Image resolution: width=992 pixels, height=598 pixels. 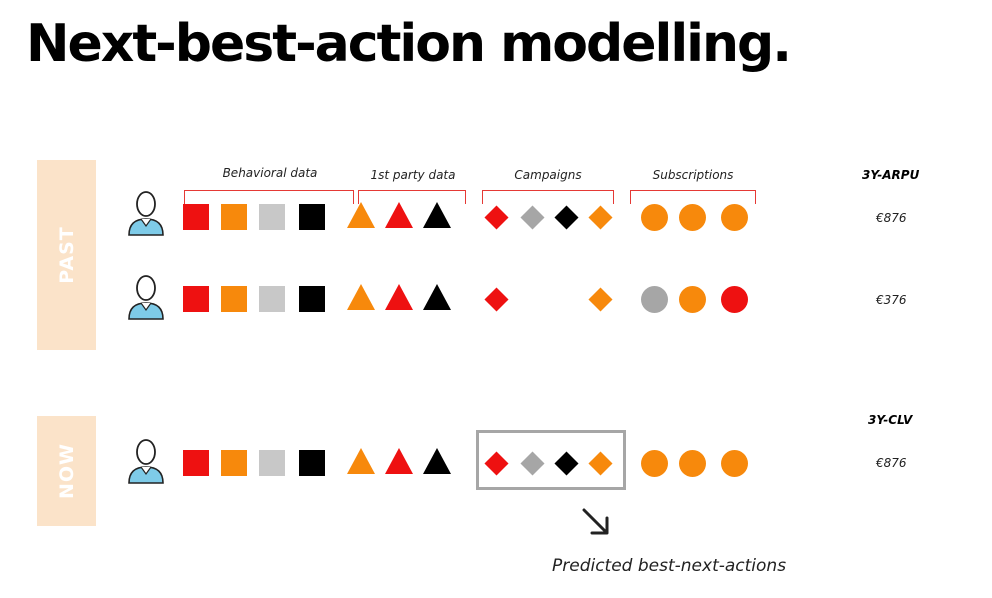 I want to click on header-campaigns: Campaigns, so click(x=548, y=175).